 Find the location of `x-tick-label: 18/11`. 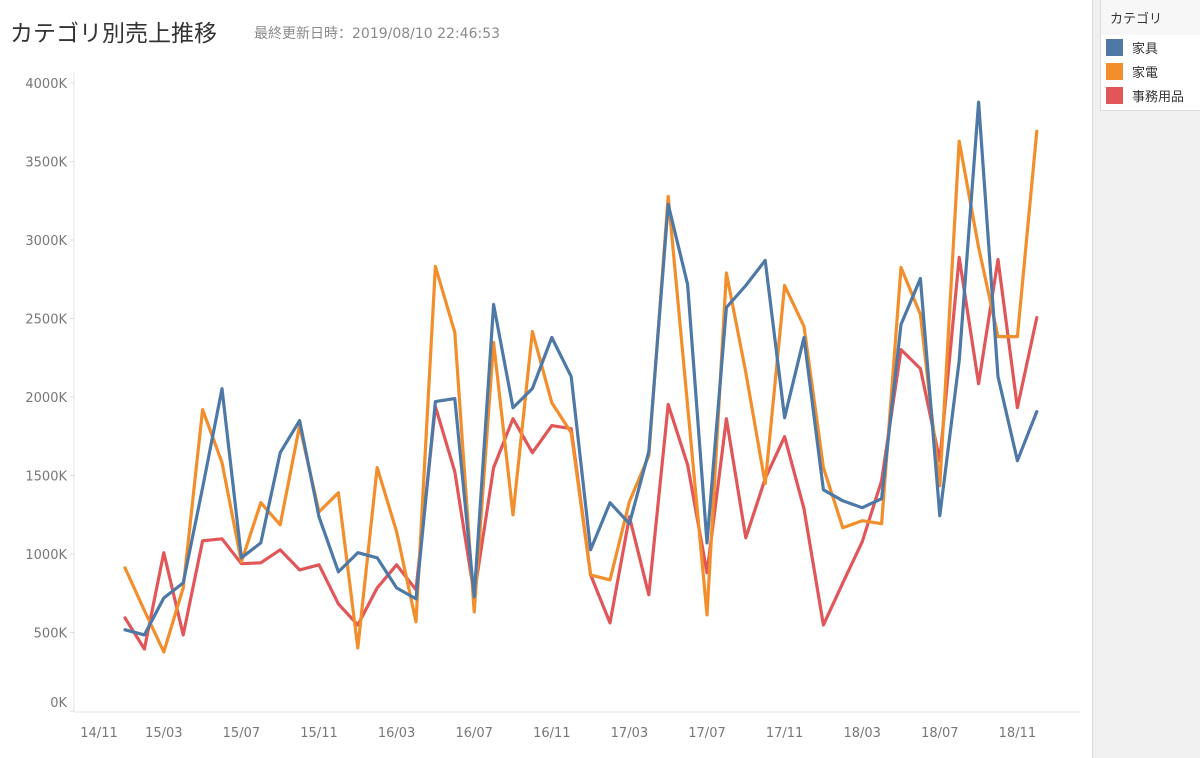

x-tick-label: 18/11 is located at coordinates (1017, 733).